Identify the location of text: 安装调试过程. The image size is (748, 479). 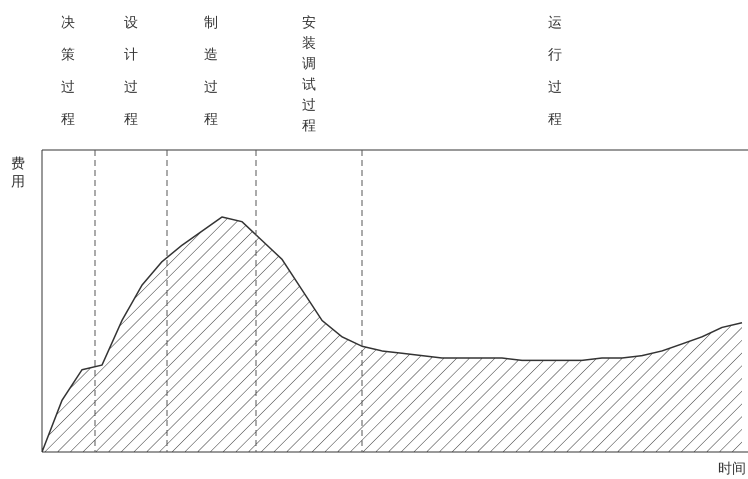
(309, 74).